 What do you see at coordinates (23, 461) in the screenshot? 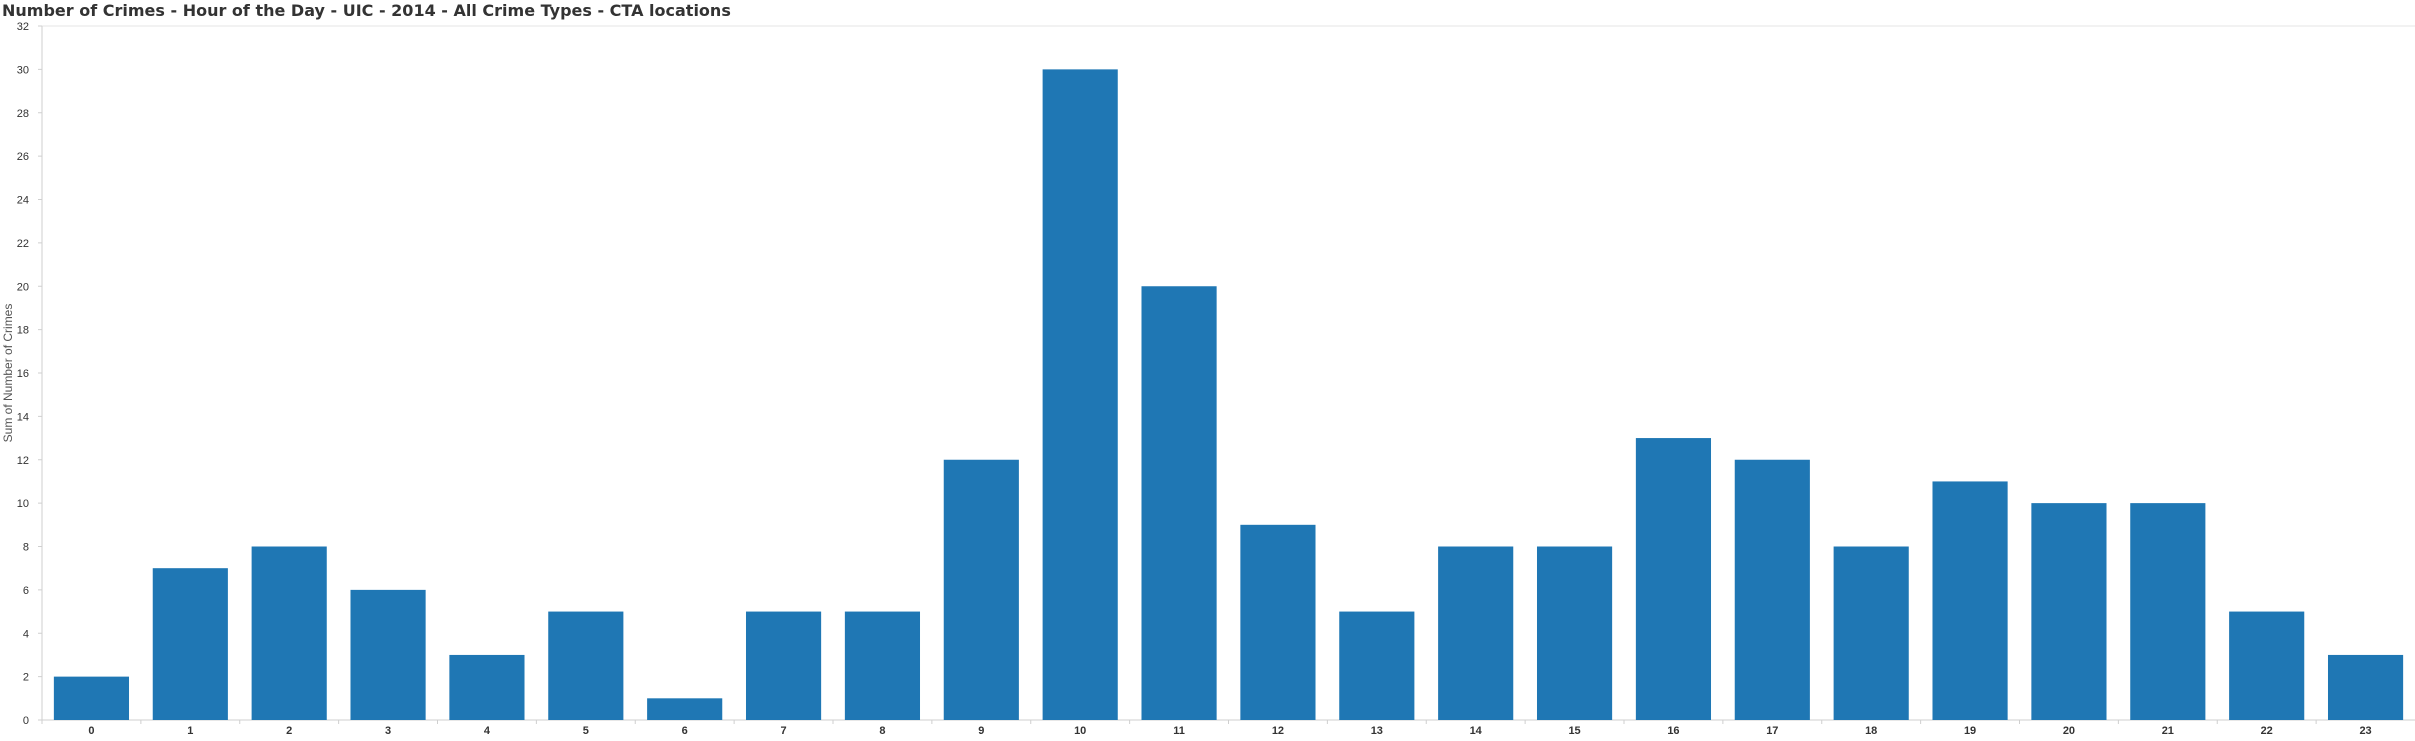
I see `y-tick-label: 12` at bounding box center [23, 461].